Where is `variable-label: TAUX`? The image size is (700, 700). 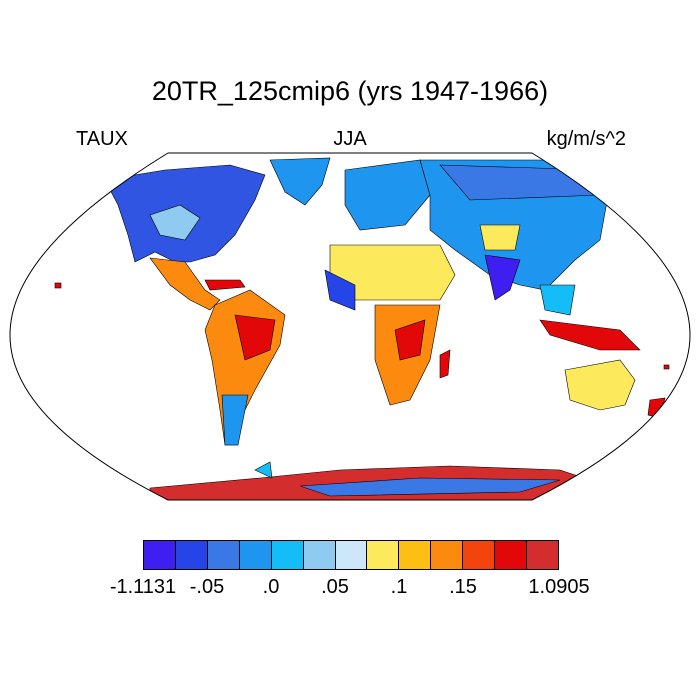
variable-label: TAUX is located at coordinates (102, 139).